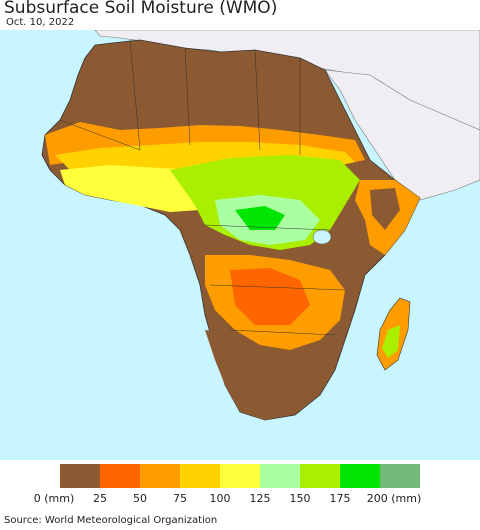 The image size is (480, 530). What do you see at coordinates (260, 218) in the screenshot?
I see `congo-basin-core` at bounding box center [260, 218].